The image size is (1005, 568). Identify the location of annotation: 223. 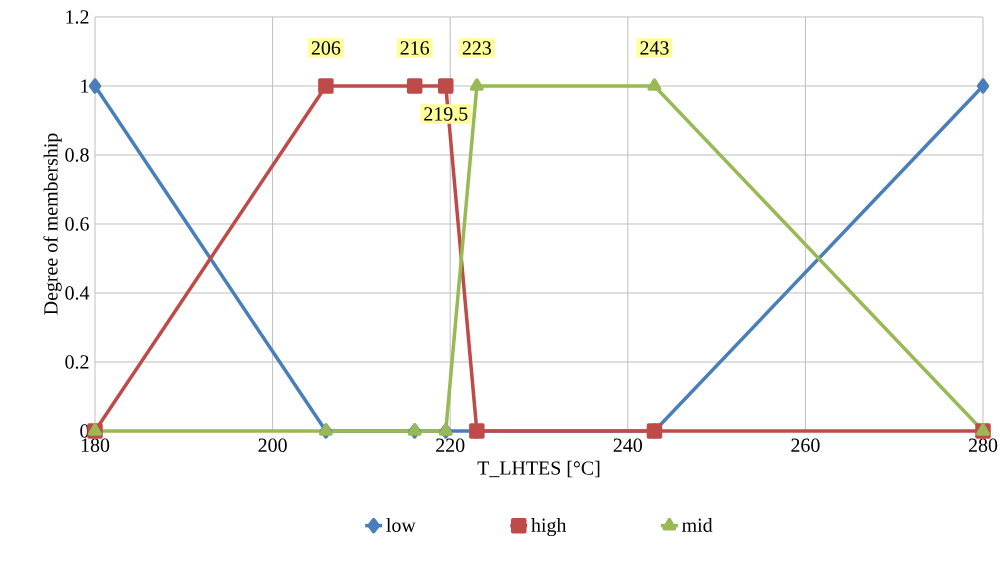
(477, 48).